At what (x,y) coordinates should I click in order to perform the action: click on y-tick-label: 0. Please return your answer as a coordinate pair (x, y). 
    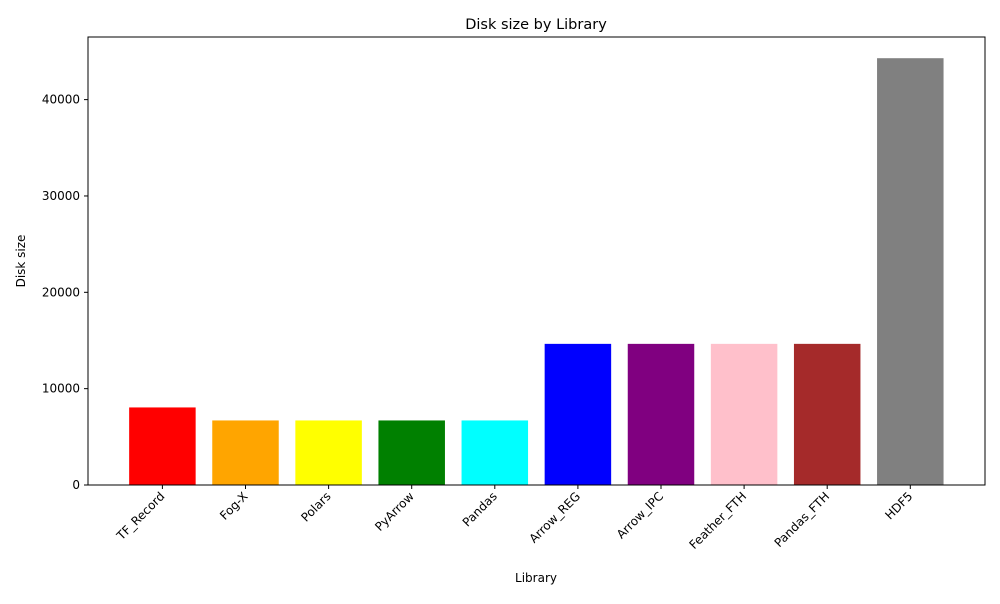
    Looking at the image, I should click on (76, 485).